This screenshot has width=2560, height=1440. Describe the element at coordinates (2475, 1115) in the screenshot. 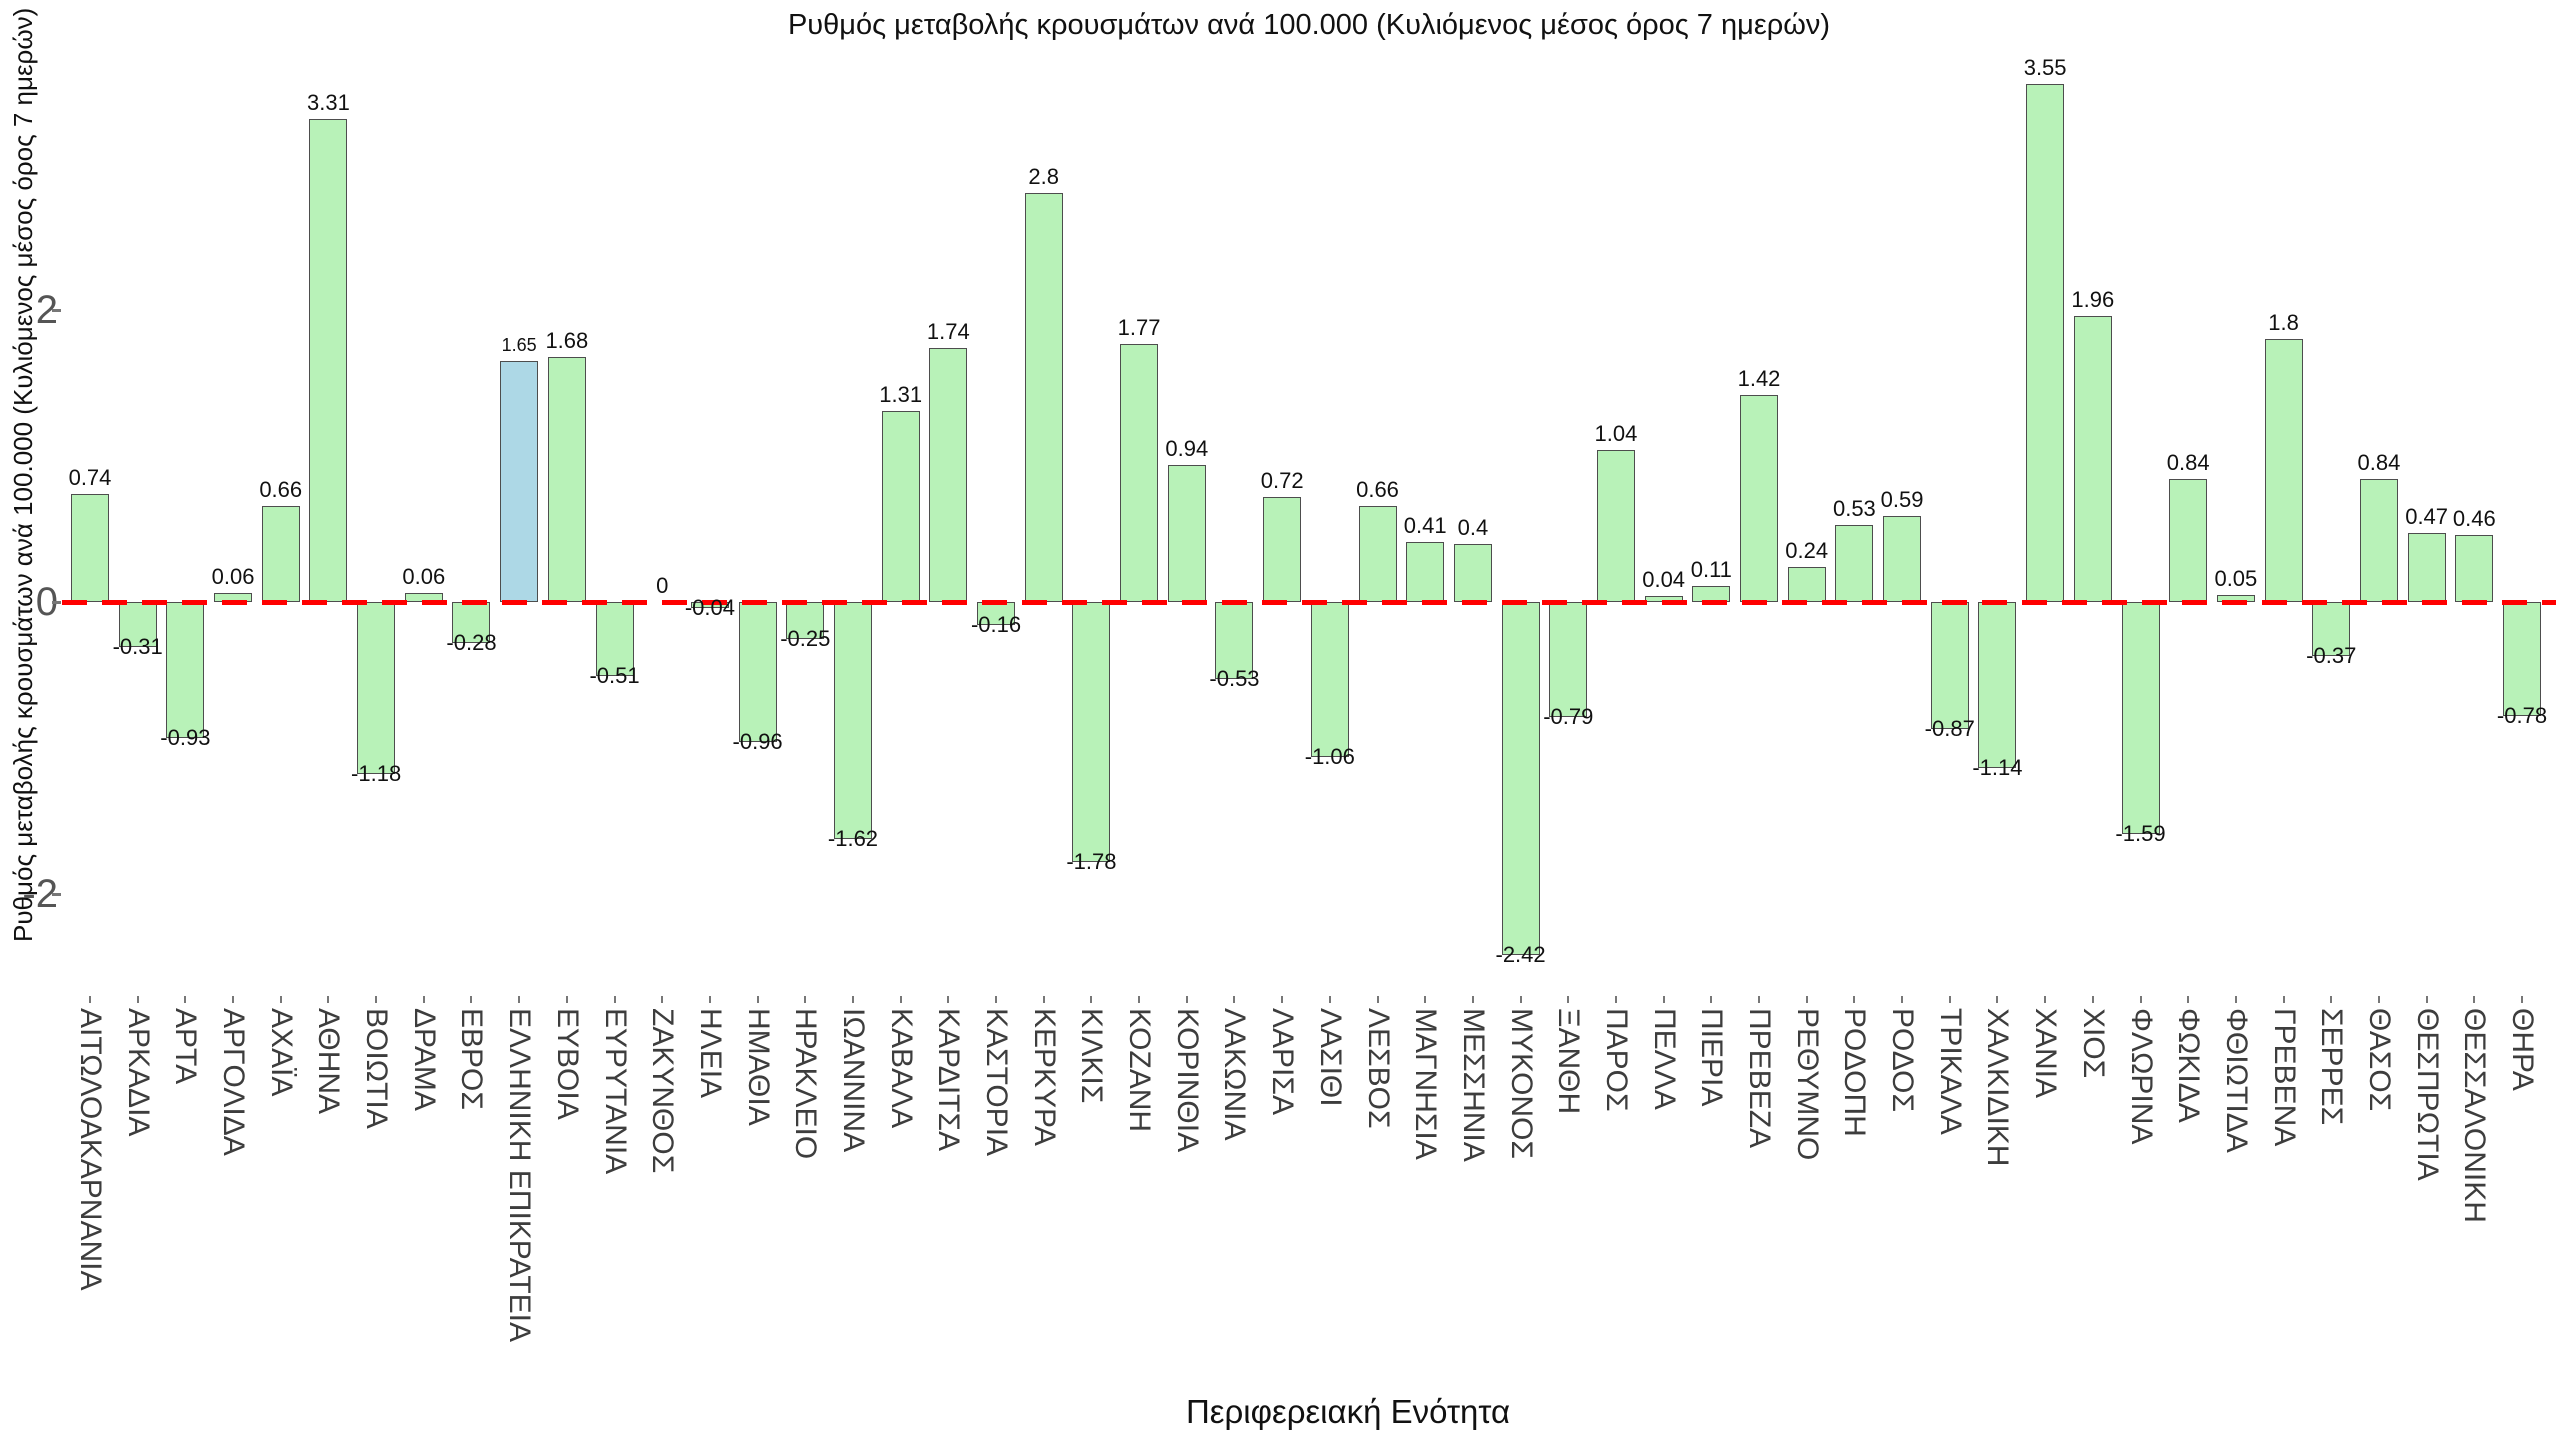

I see `category-label: ΘΕΣΣΑΛΟΝΙΚΗ` at that location.